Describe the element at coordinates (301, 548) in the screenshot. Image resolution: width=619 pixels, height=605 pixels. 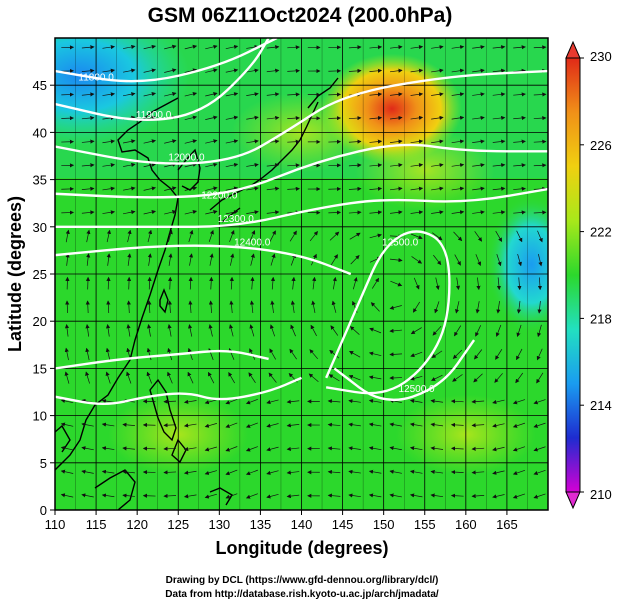
I see `x-axis-label: Longitude (degrees)` at that location.